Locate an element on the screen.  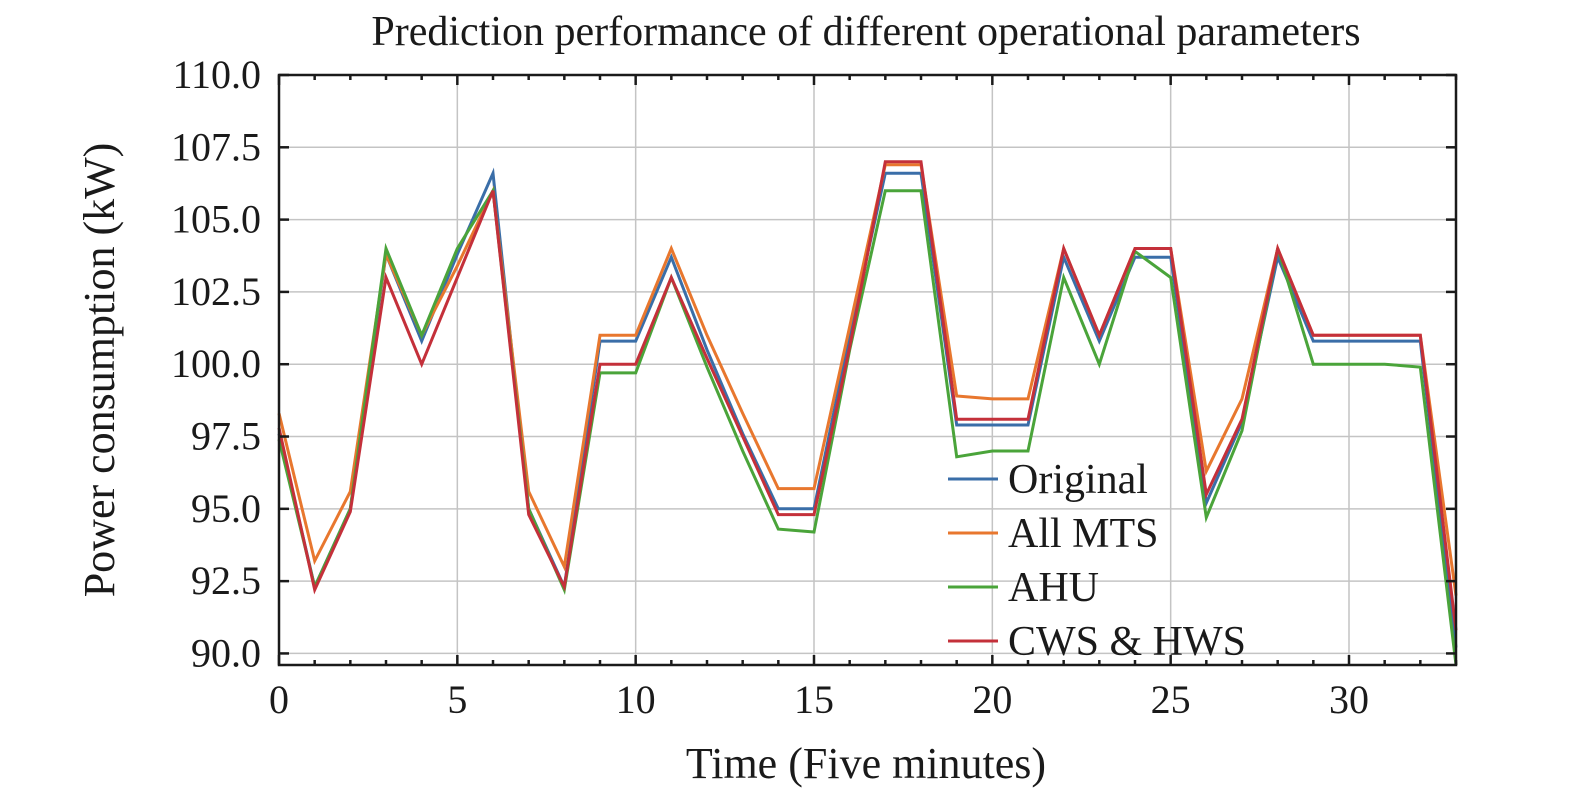
x-tick-label: 10 is located at coordinates (636, 699).